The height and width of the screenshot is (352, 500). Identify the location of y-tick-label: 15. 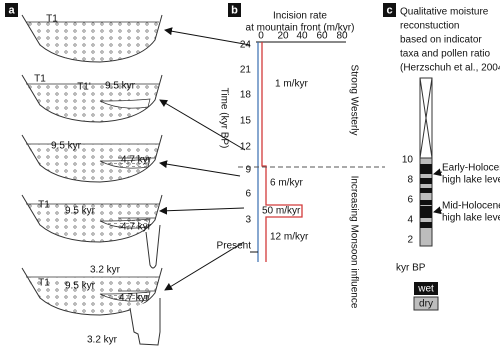
(246, 121).